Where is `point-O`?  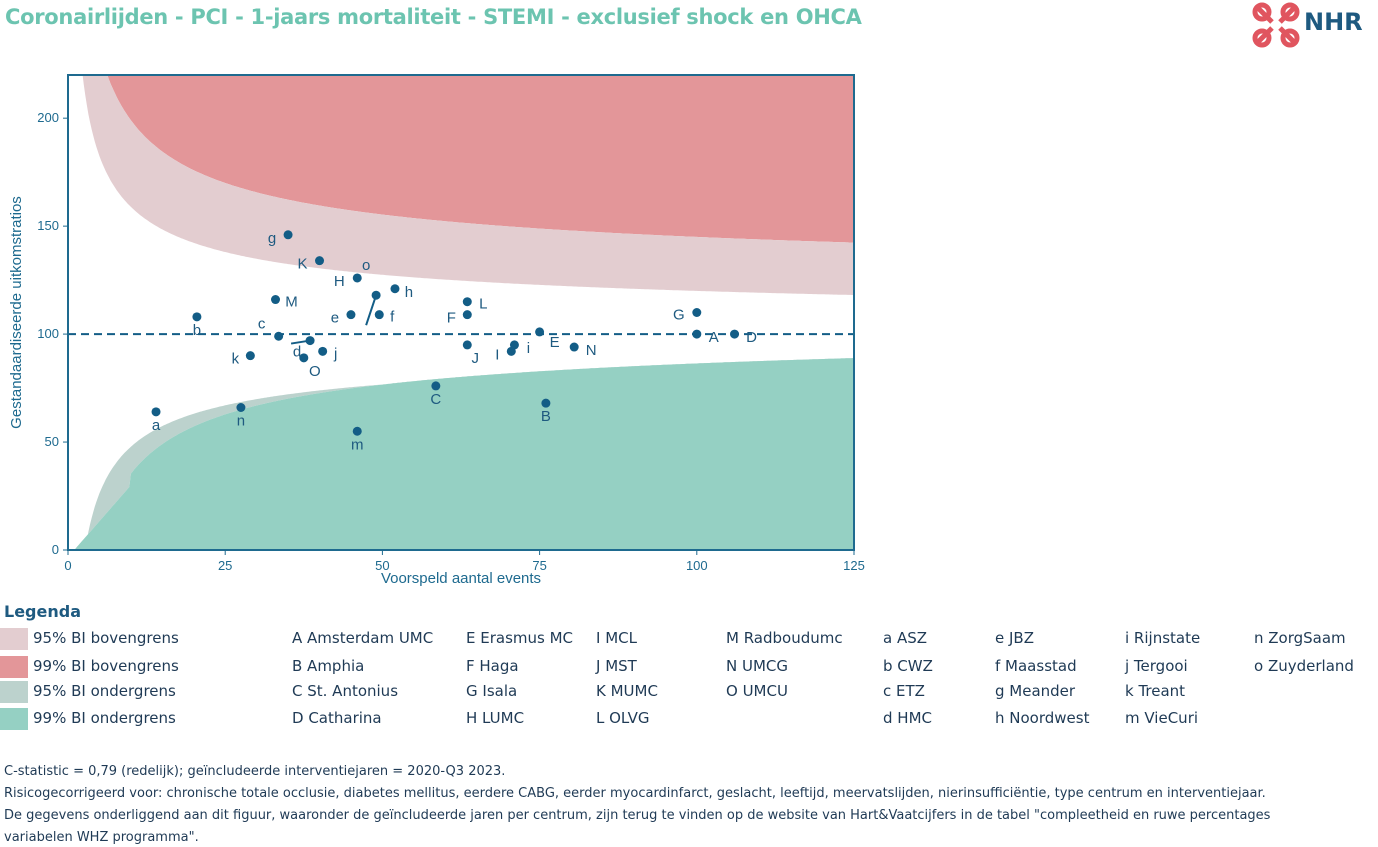
point-O is located at coordinates (304, 358).